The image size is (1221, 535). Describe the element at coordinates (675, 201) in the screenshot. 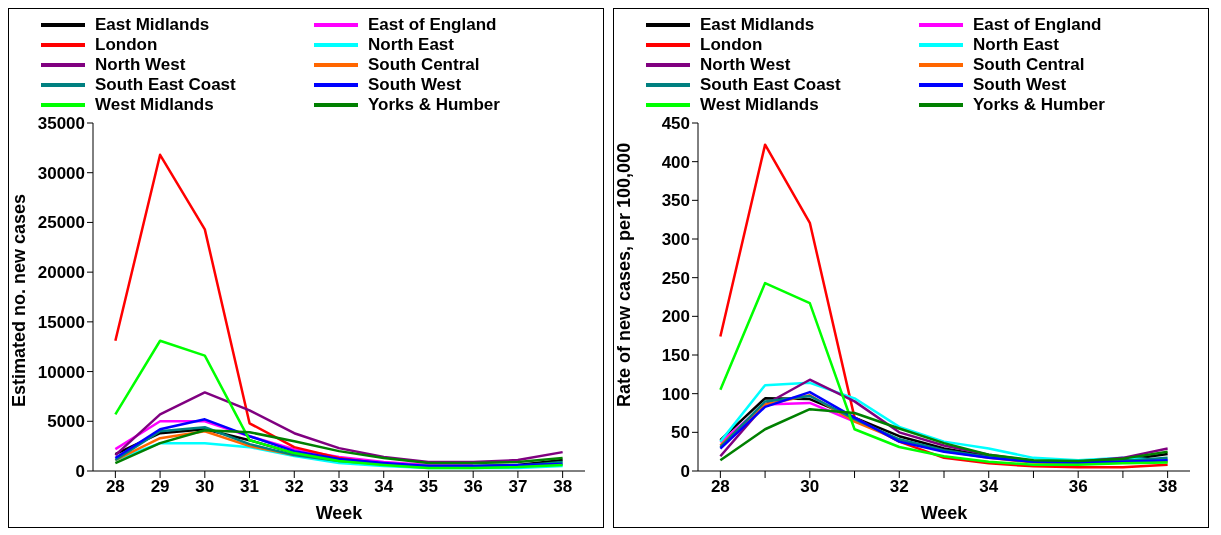

I see `y-tick-label: 350` at that location.